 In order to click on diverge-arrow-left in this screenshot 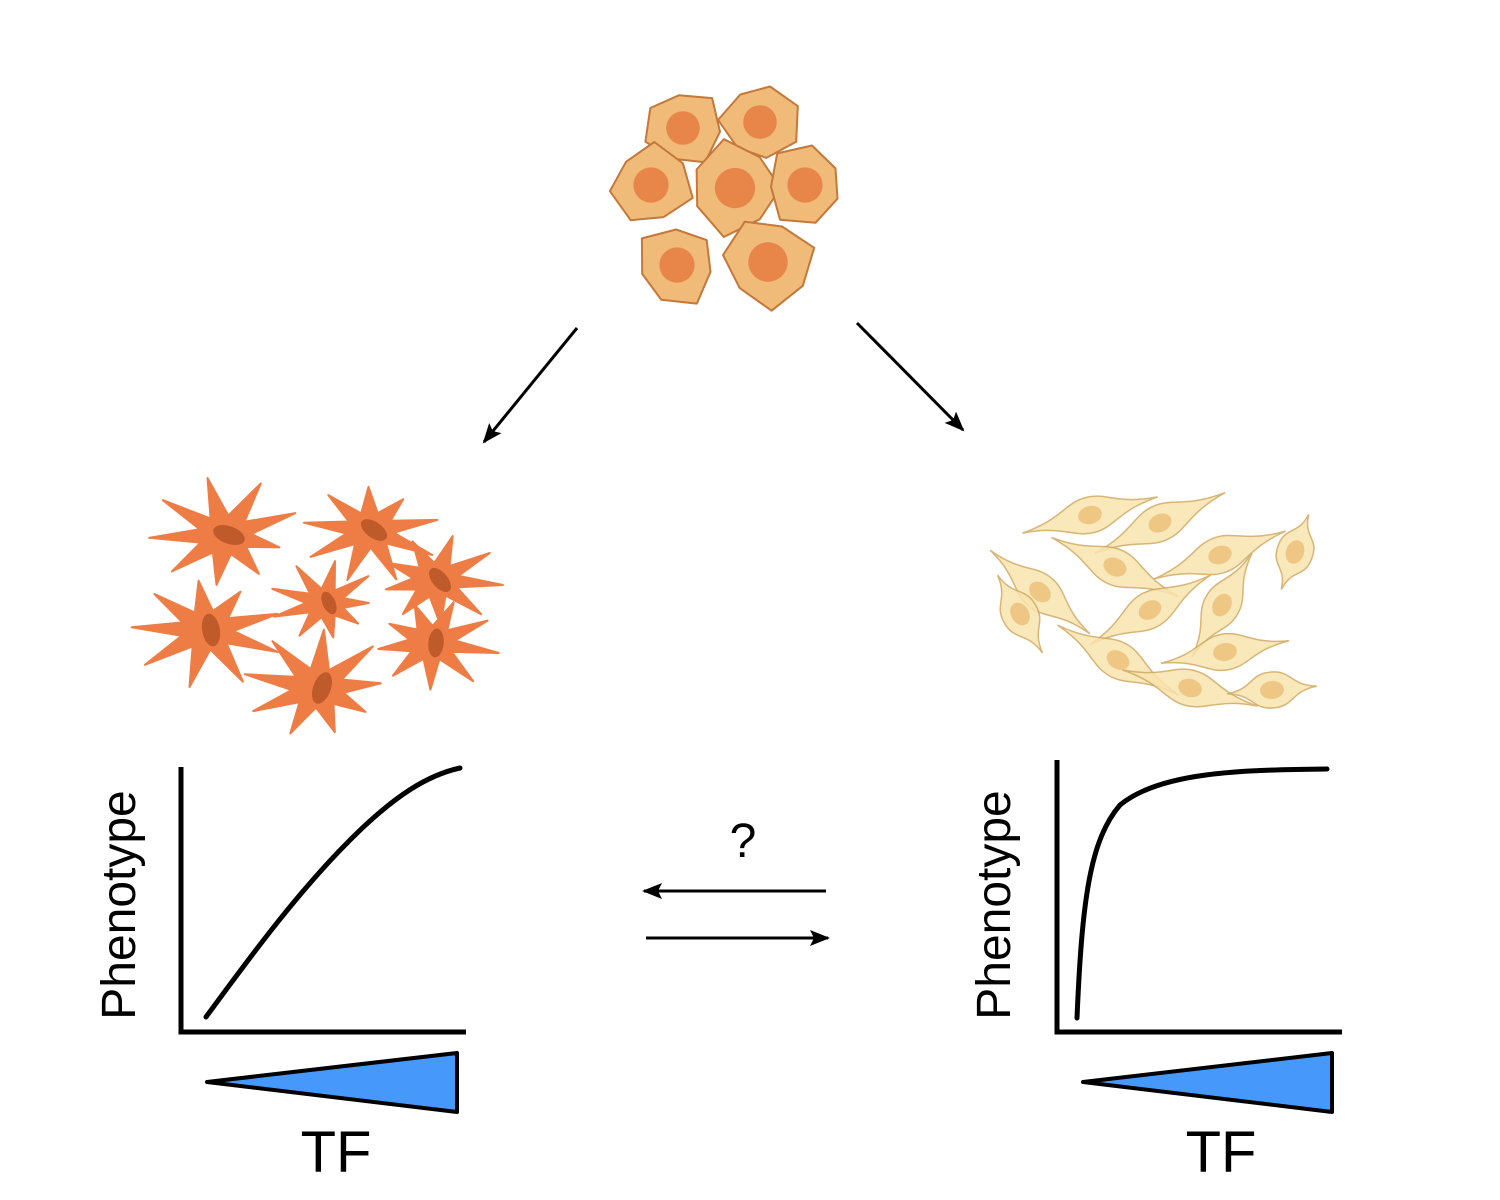, I will do `click(530, 385)`.